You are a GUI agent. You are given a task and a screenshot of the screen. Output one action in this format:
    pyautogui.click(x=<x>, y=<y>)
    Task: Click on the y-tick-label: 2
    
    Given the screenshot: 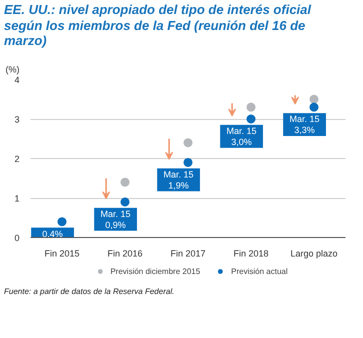 What is the action you would take?
    pyautogui.click(x=17, y=159)
    